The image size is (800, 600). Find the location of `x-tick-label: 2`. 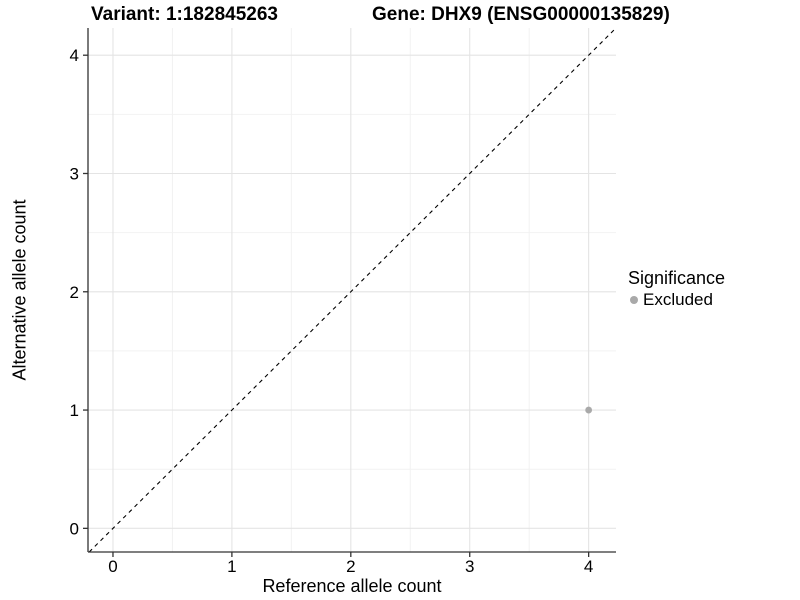

x-tick-label: 2 is located at coordinates (350, 566).